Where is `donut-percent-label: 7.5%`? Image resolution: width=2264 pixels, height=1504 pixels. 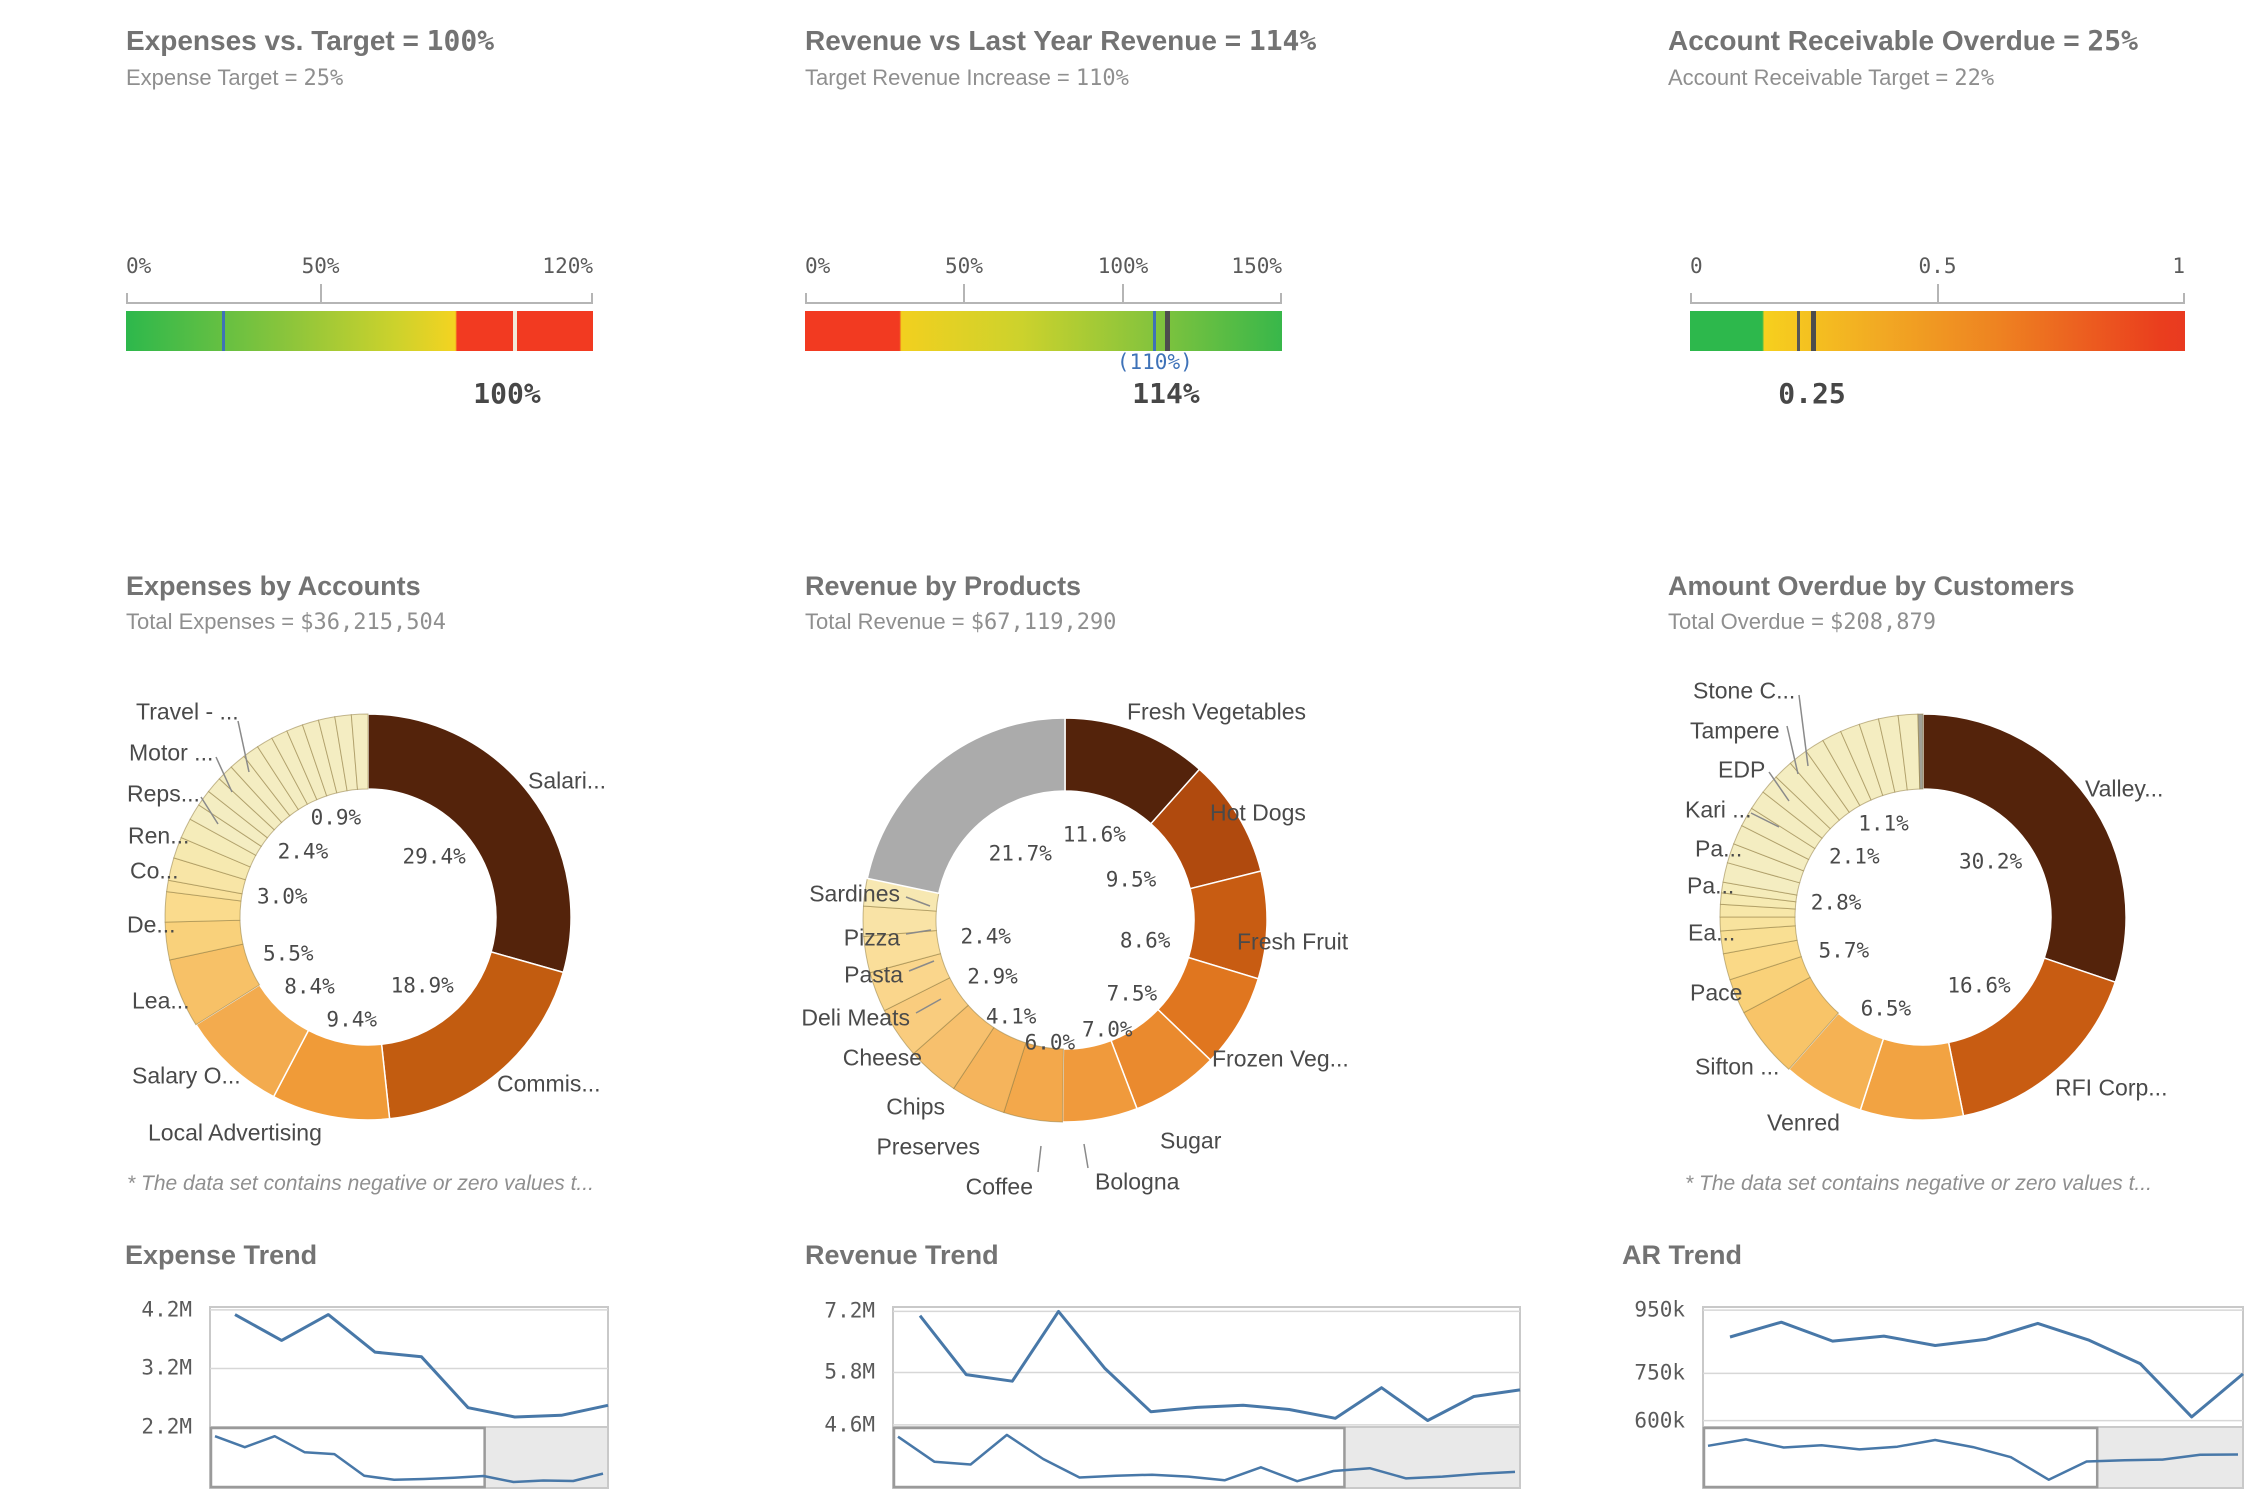 donut-percent-label: 7.5% is located at coordinates (1132, 993).